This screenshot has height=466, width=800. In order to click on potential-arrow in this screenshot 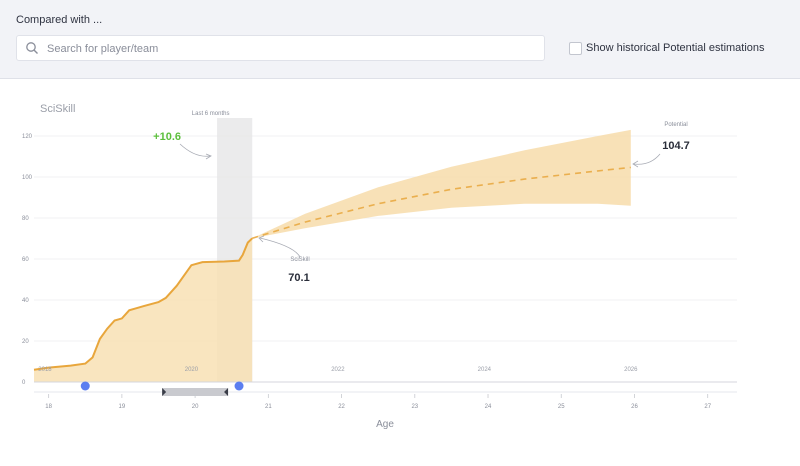, I will do `click(647, 159)`.